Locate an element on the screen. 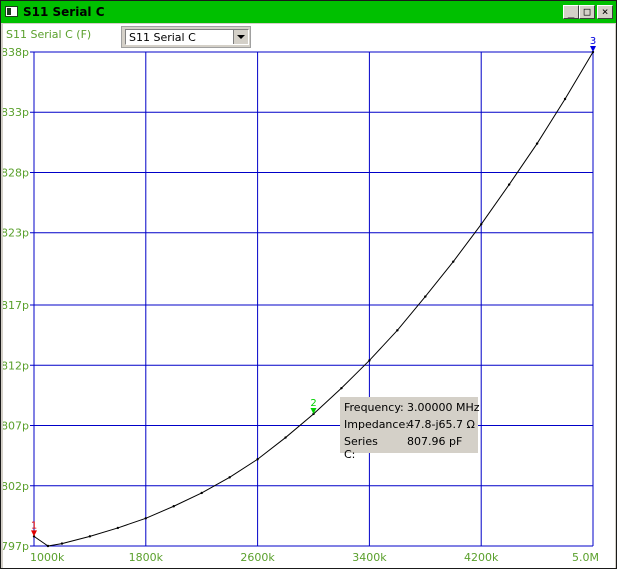 This screenshot has width=617, height=569. marker-1-icon is located at coordinates (34, 533).